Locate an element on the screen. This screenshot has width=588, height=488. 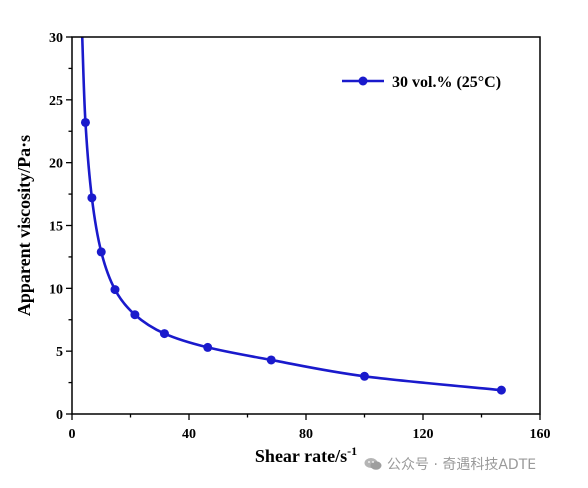
x-axis-title: Shear rate/s-1 is located at coordinates (306, 455).